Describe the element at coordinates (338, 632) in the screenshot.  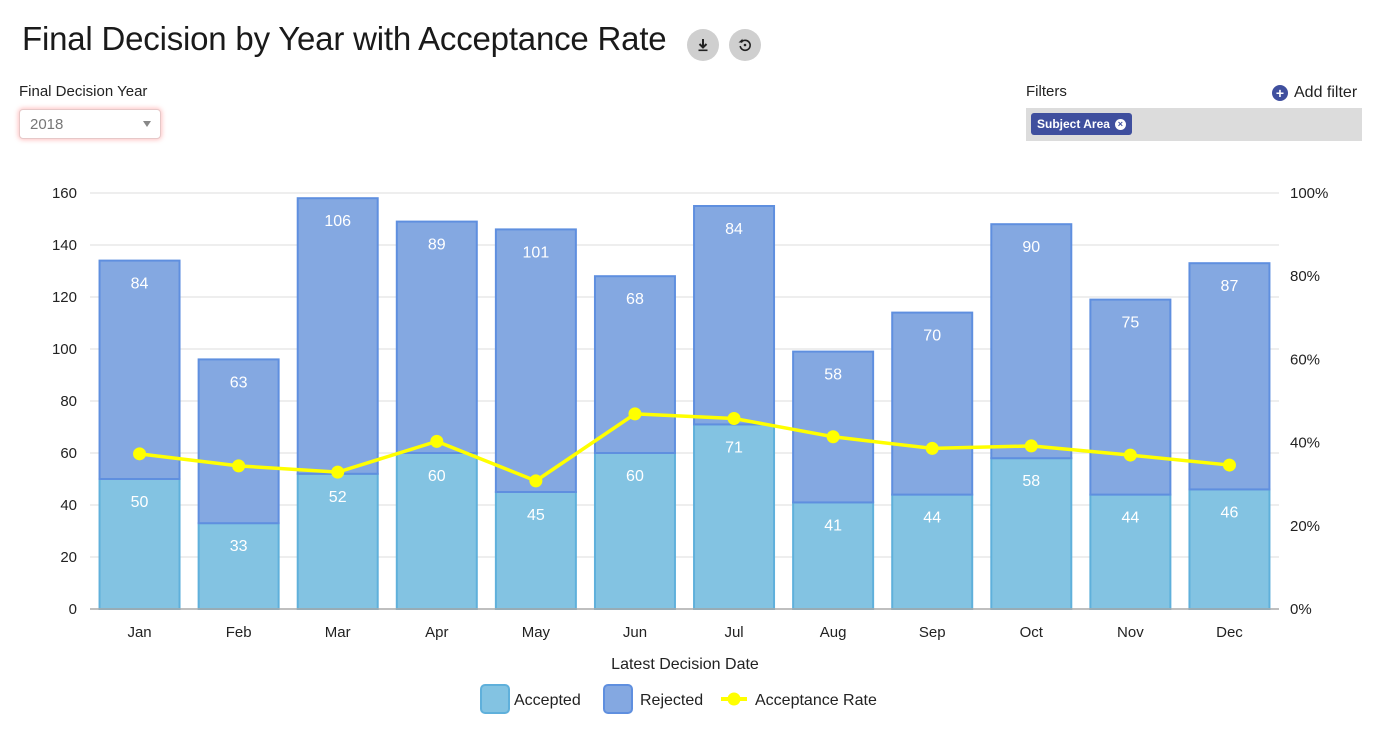
I see `x-tick-label: Mar` at that location.